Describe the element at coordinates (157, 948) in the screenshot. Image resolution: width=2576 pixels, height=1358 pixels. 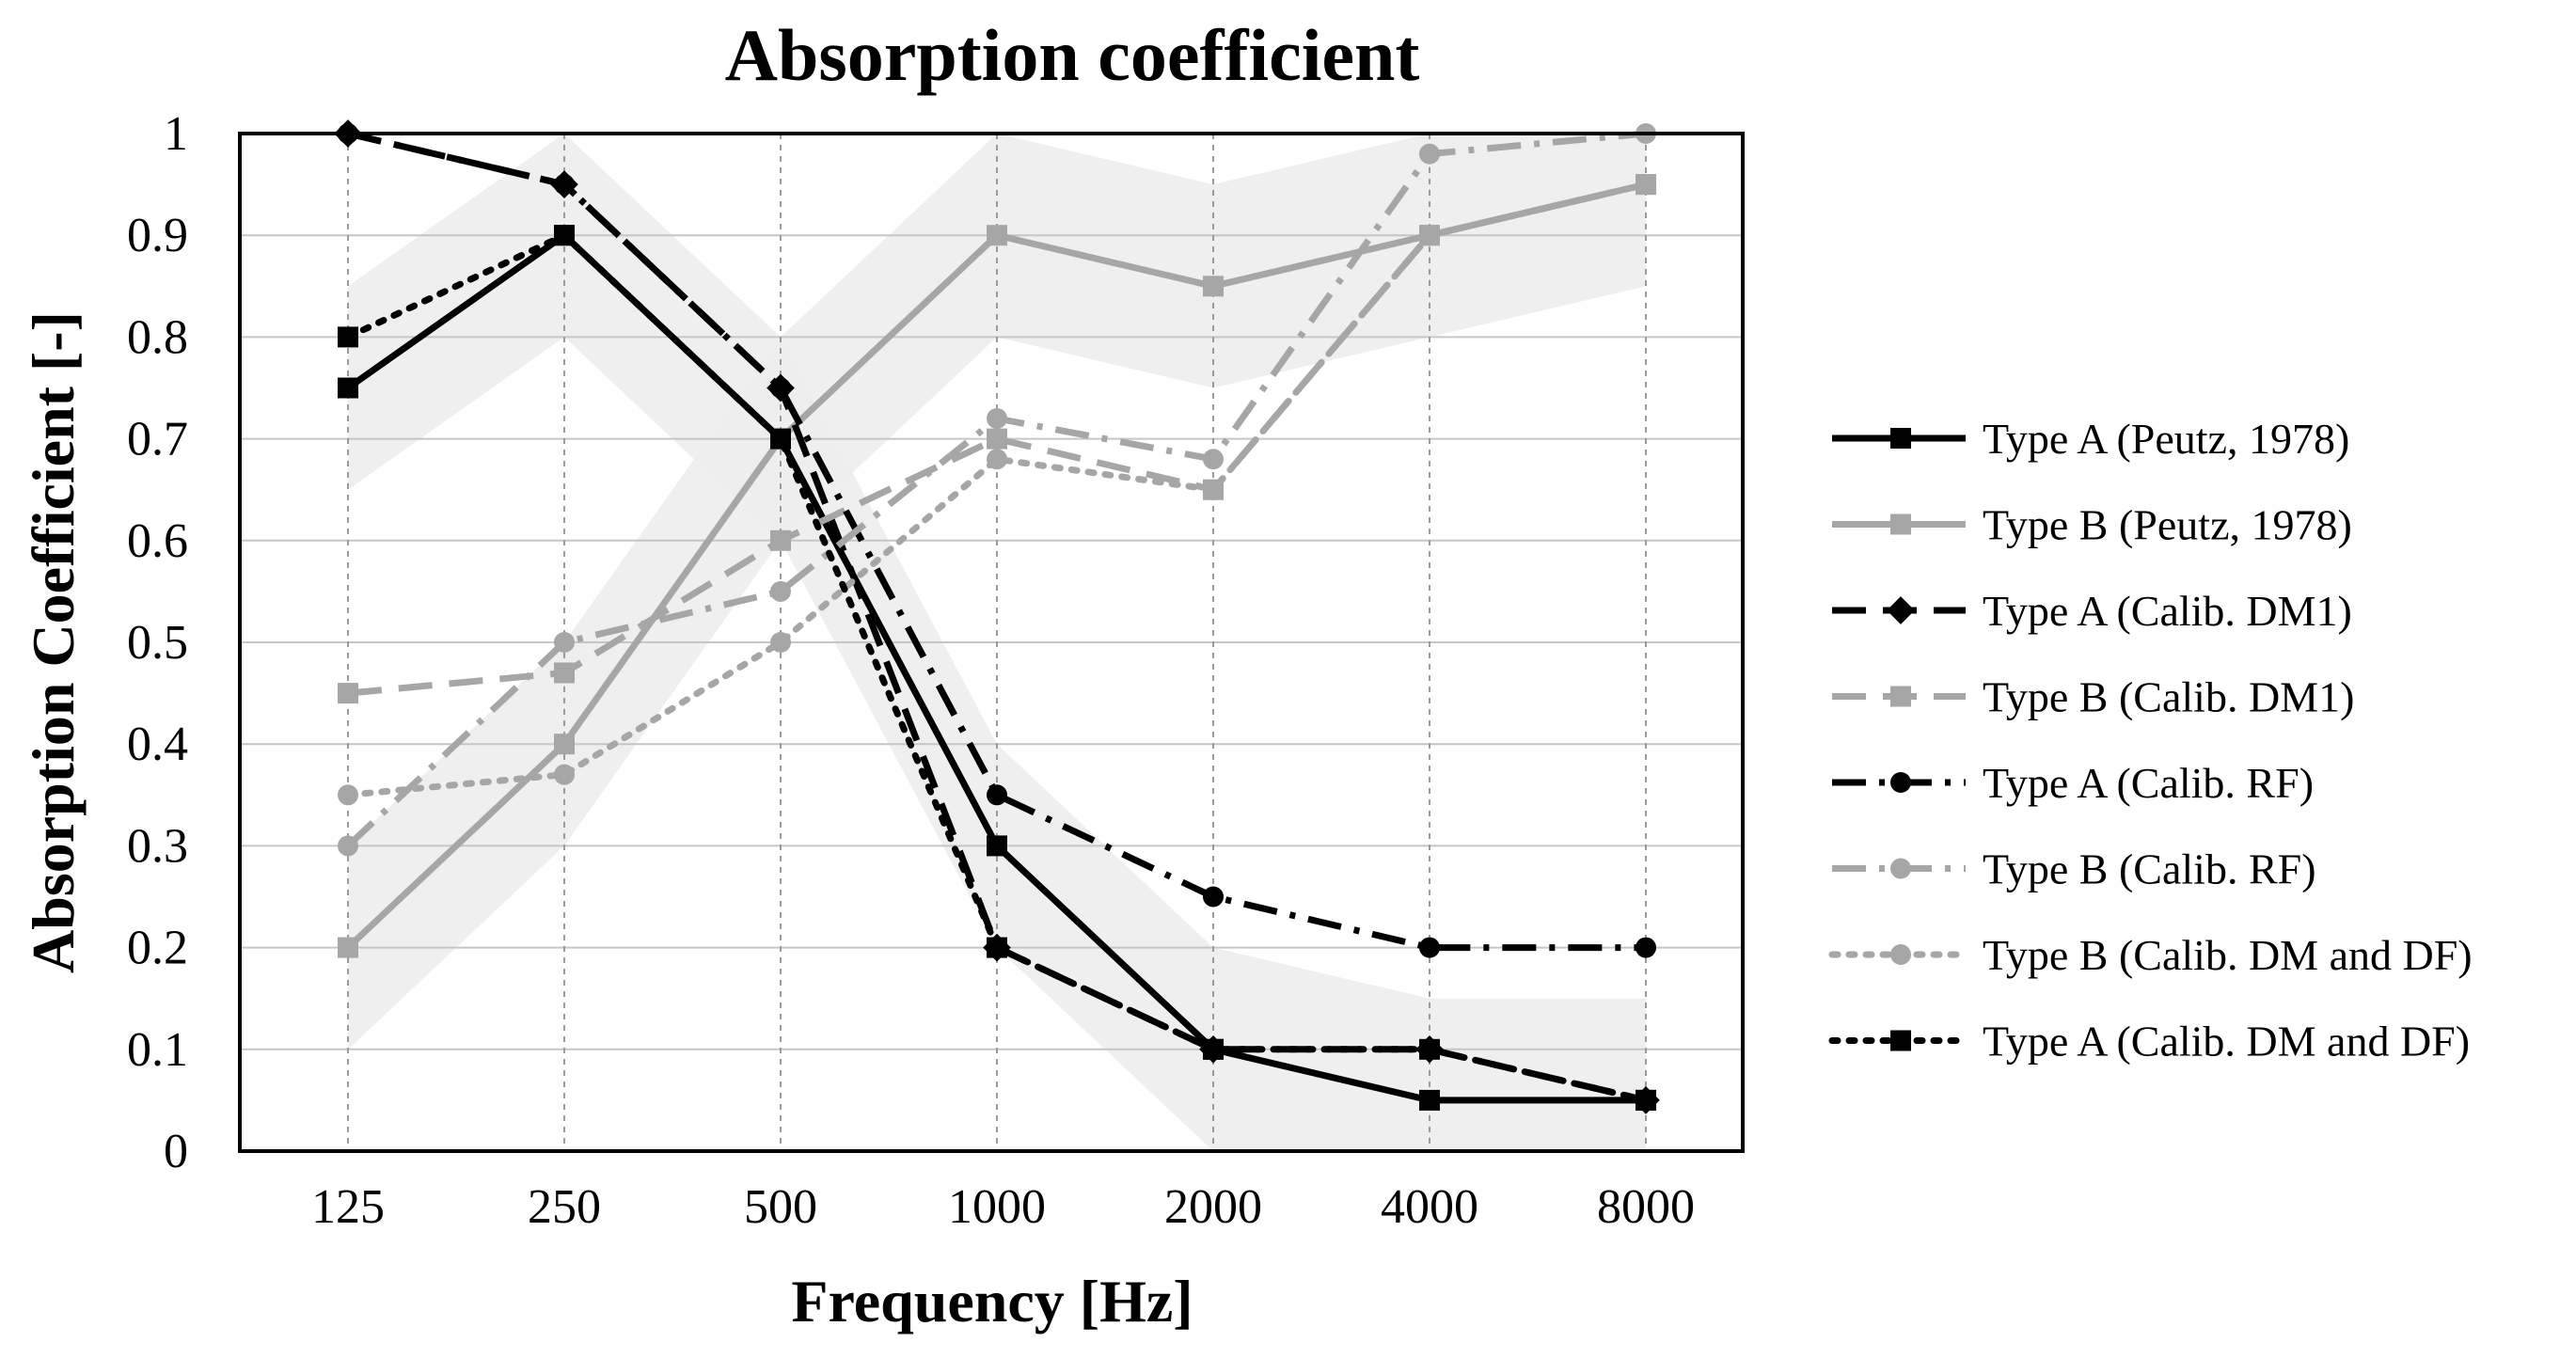
I see `y-tick-label: 0.2` at that location.